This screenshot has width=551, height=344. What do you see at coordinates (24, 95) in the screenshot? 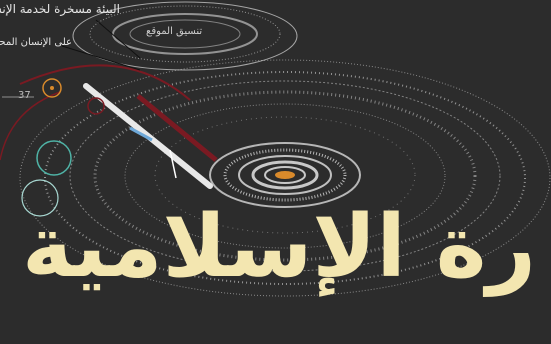
I see `number-label: 37` at bounding box center [24, 95].